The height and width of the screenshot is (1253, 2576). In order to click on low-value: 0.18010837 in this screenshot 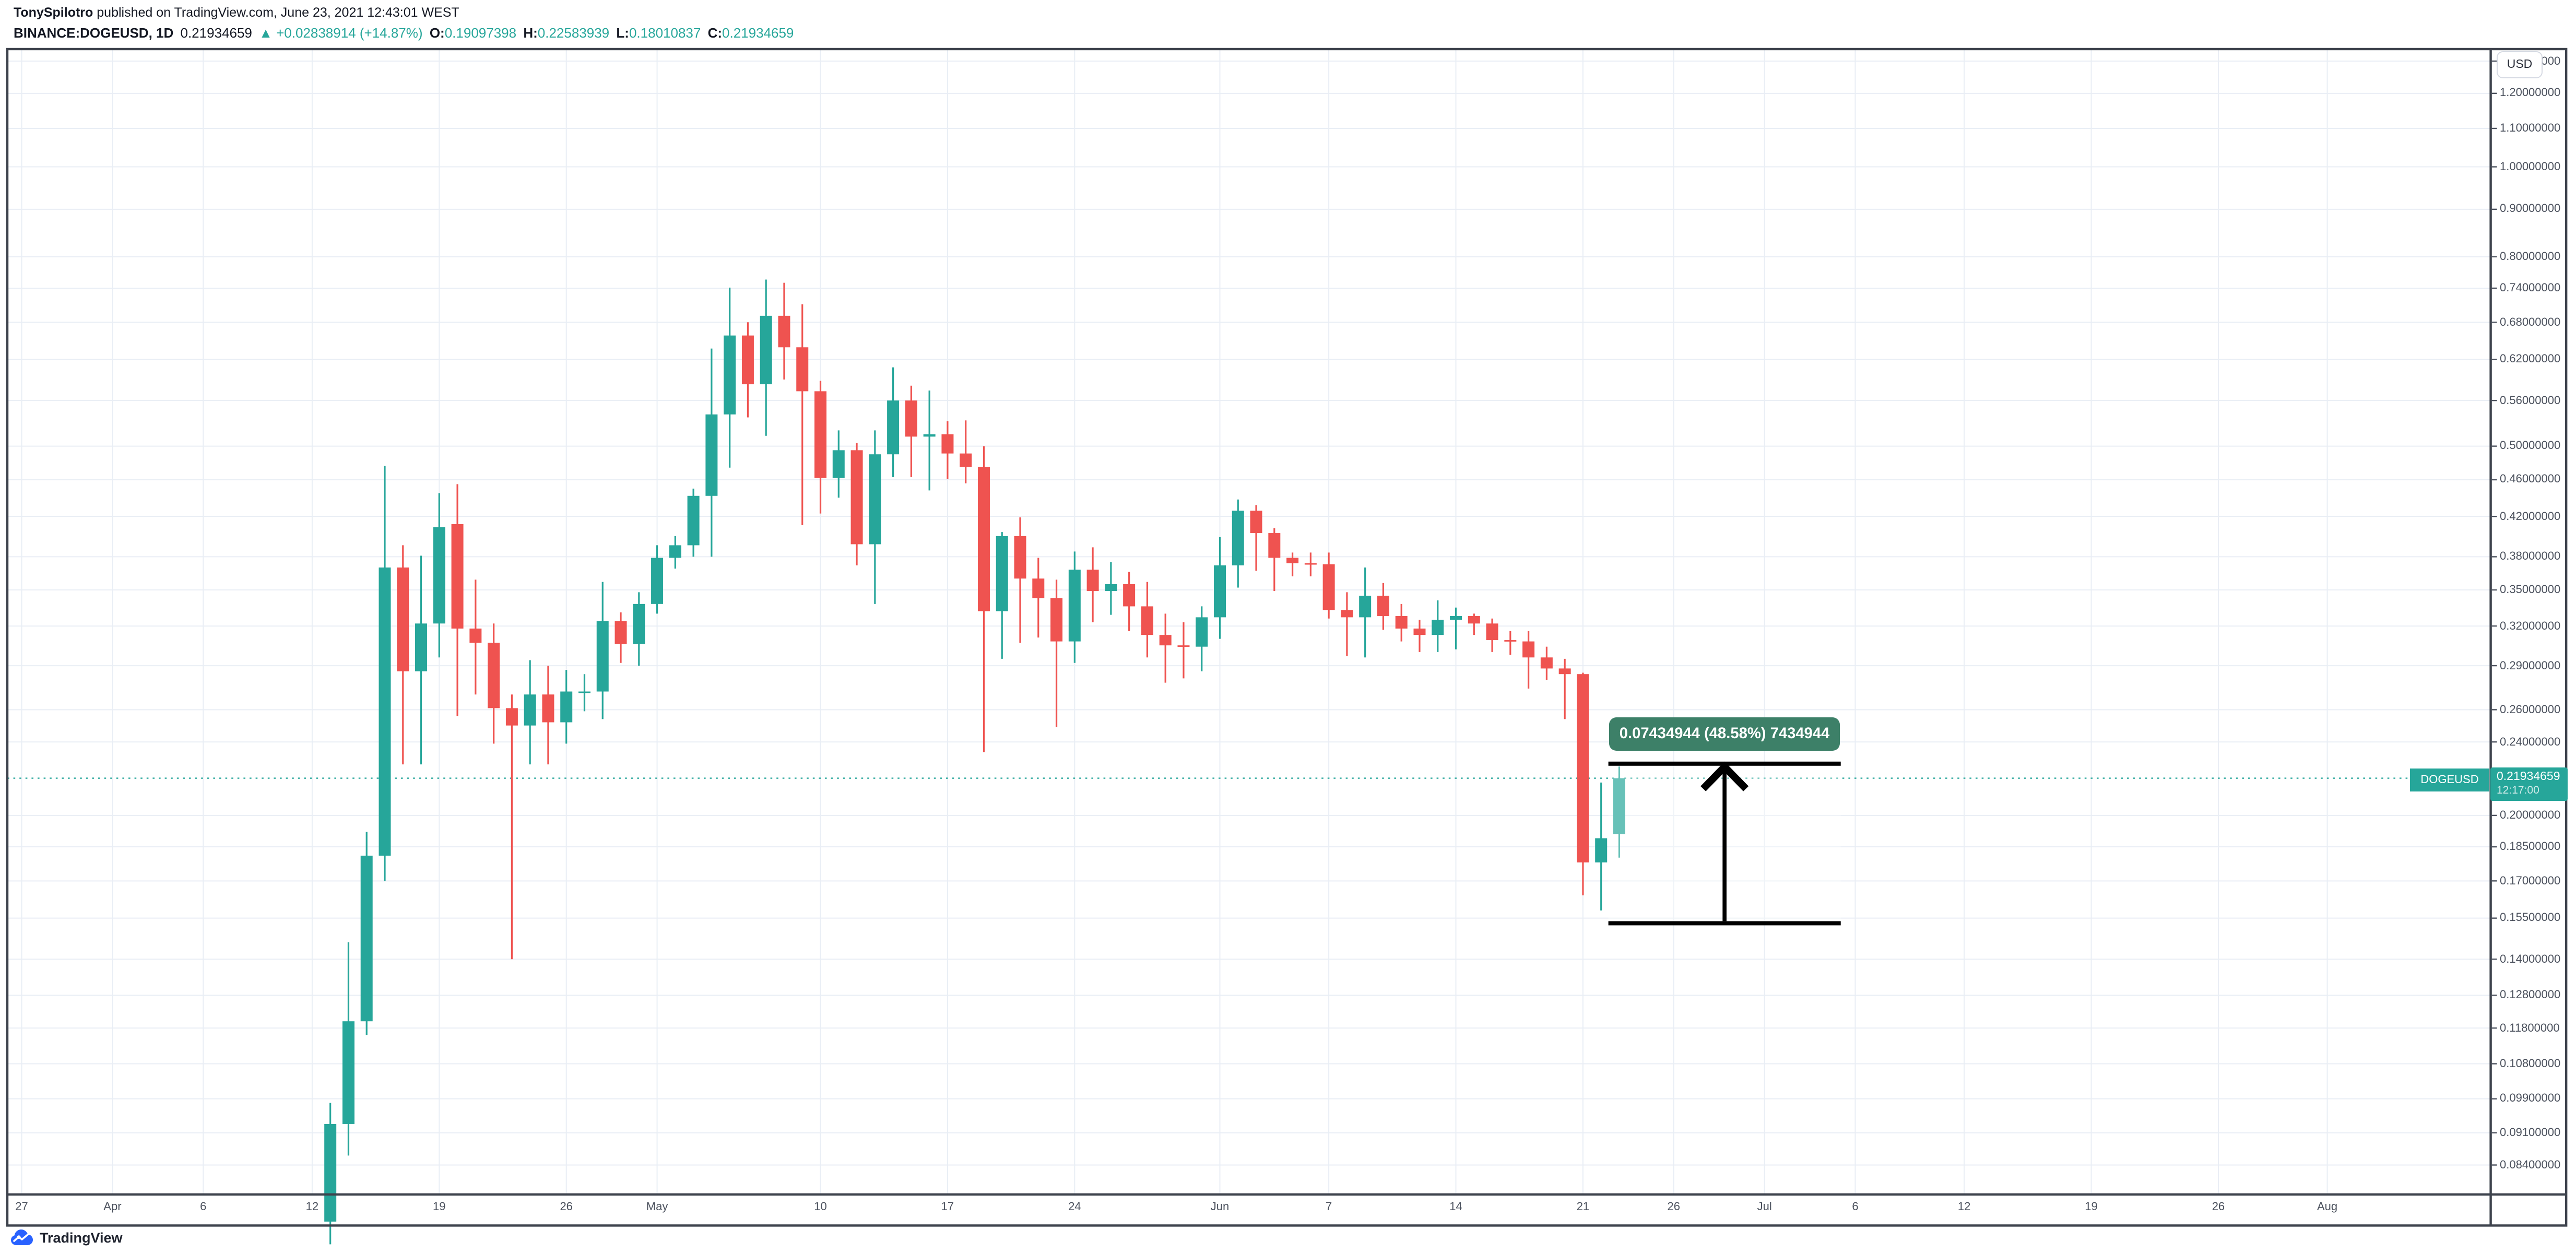, I will do `click(665, 33)`.